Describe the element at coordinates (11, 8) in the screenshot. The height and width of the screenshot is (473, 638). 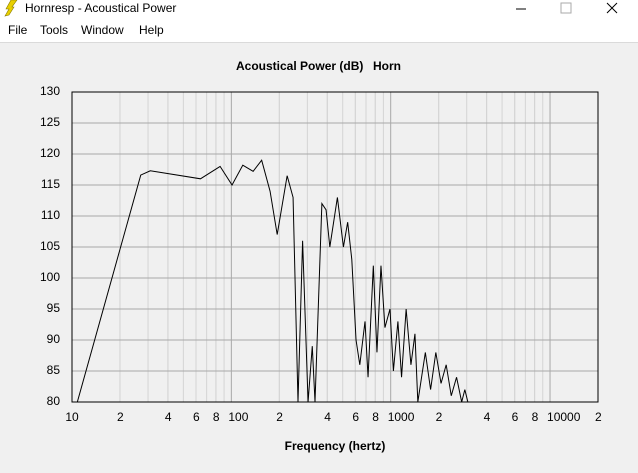
I see `app-icon` at that location.